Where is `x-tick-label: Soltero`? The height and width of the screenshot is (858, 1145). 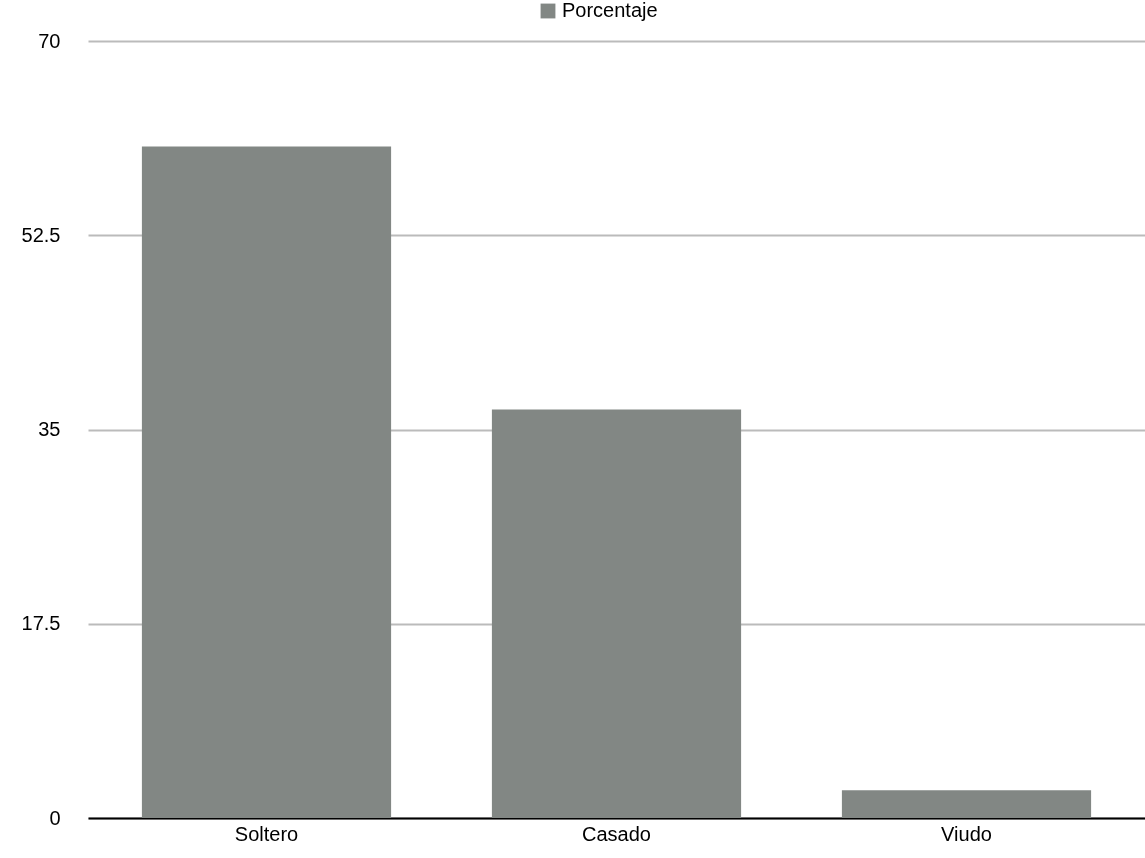 x-tick-label: Soltero is located at coordinates (266, 833).